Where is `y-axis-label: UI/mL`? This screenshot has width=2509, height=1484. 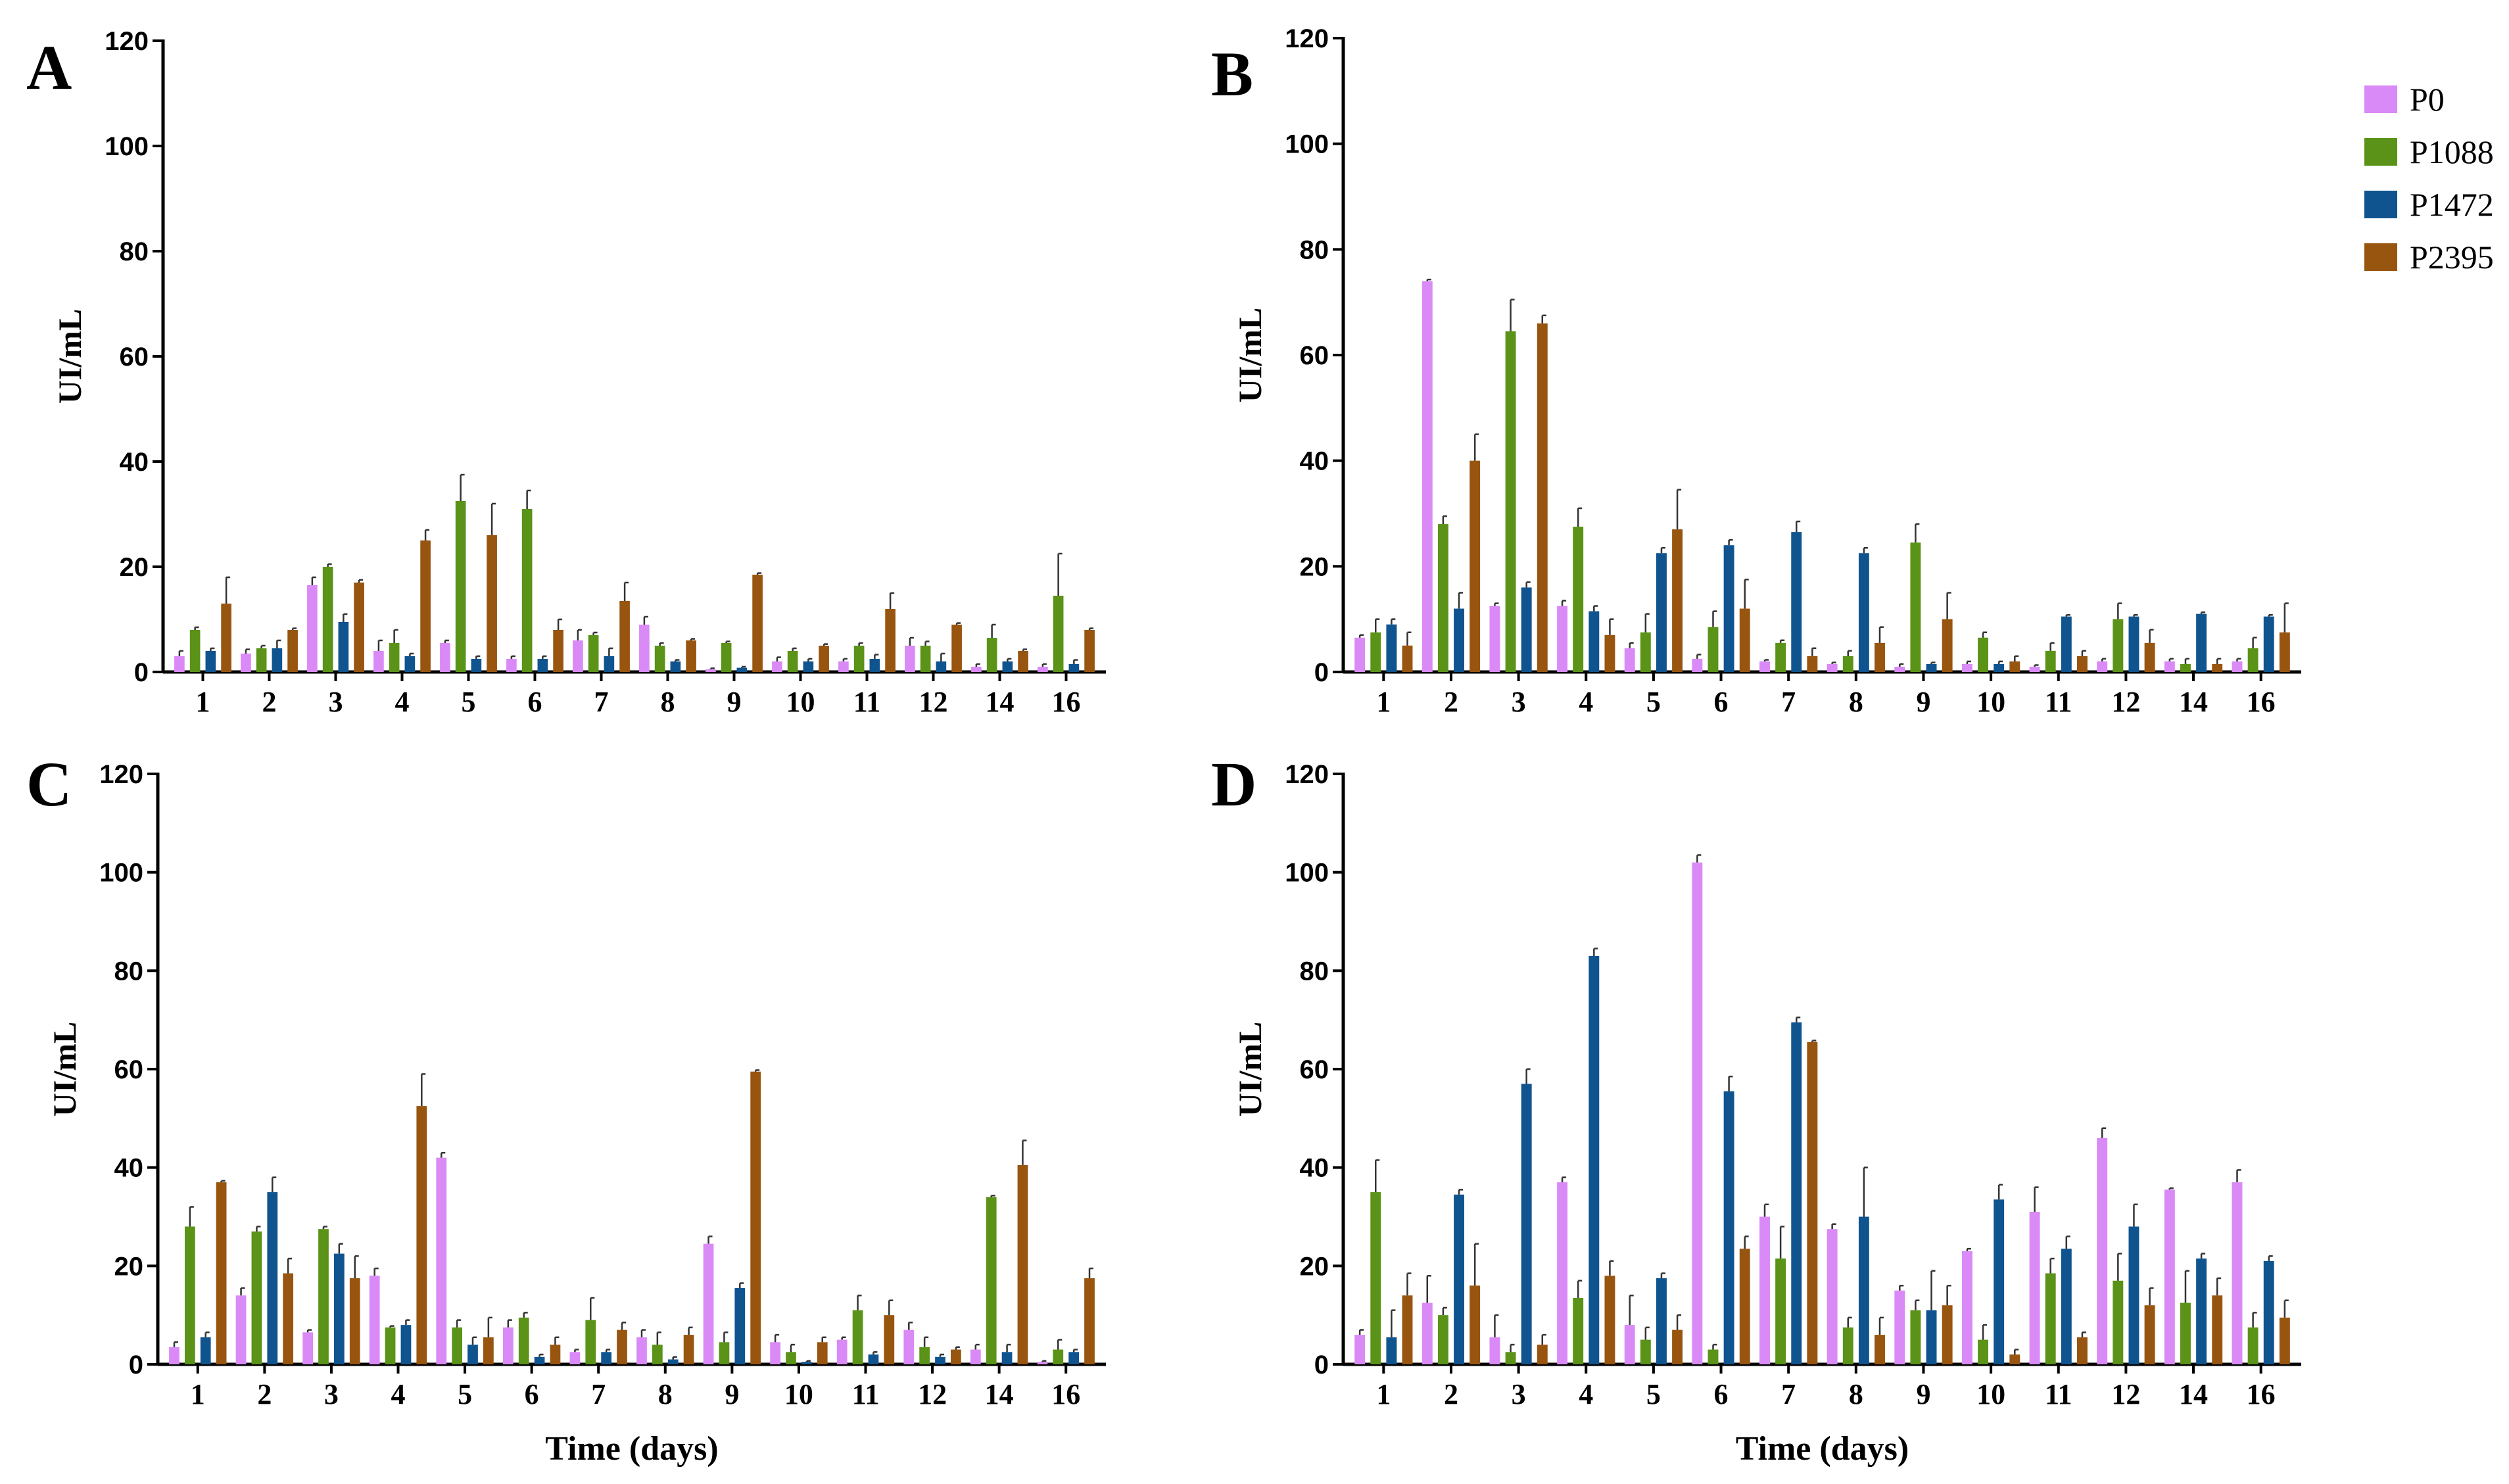
y-axis-label: UI/mL is located at coordinates (1249, 355).